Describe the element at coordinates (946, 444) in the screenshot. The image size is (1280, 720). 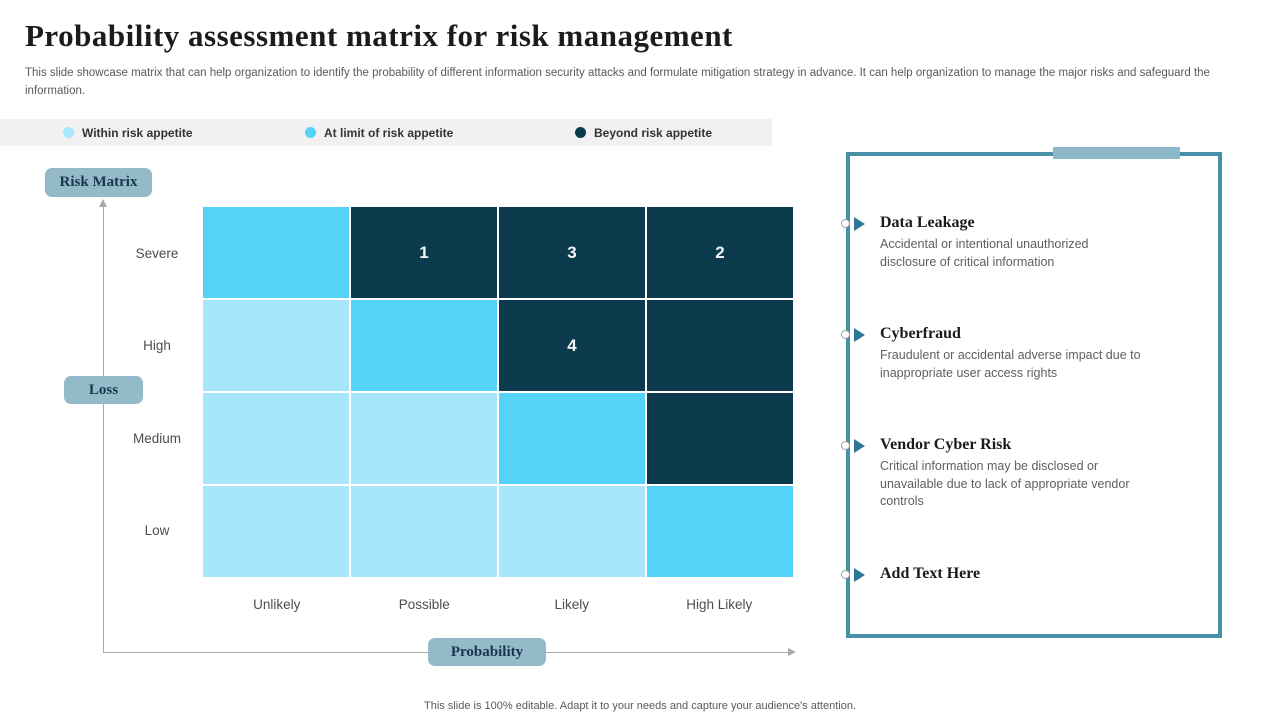
I see `panel-item-title: Vendor Cyber Risk` at that location.